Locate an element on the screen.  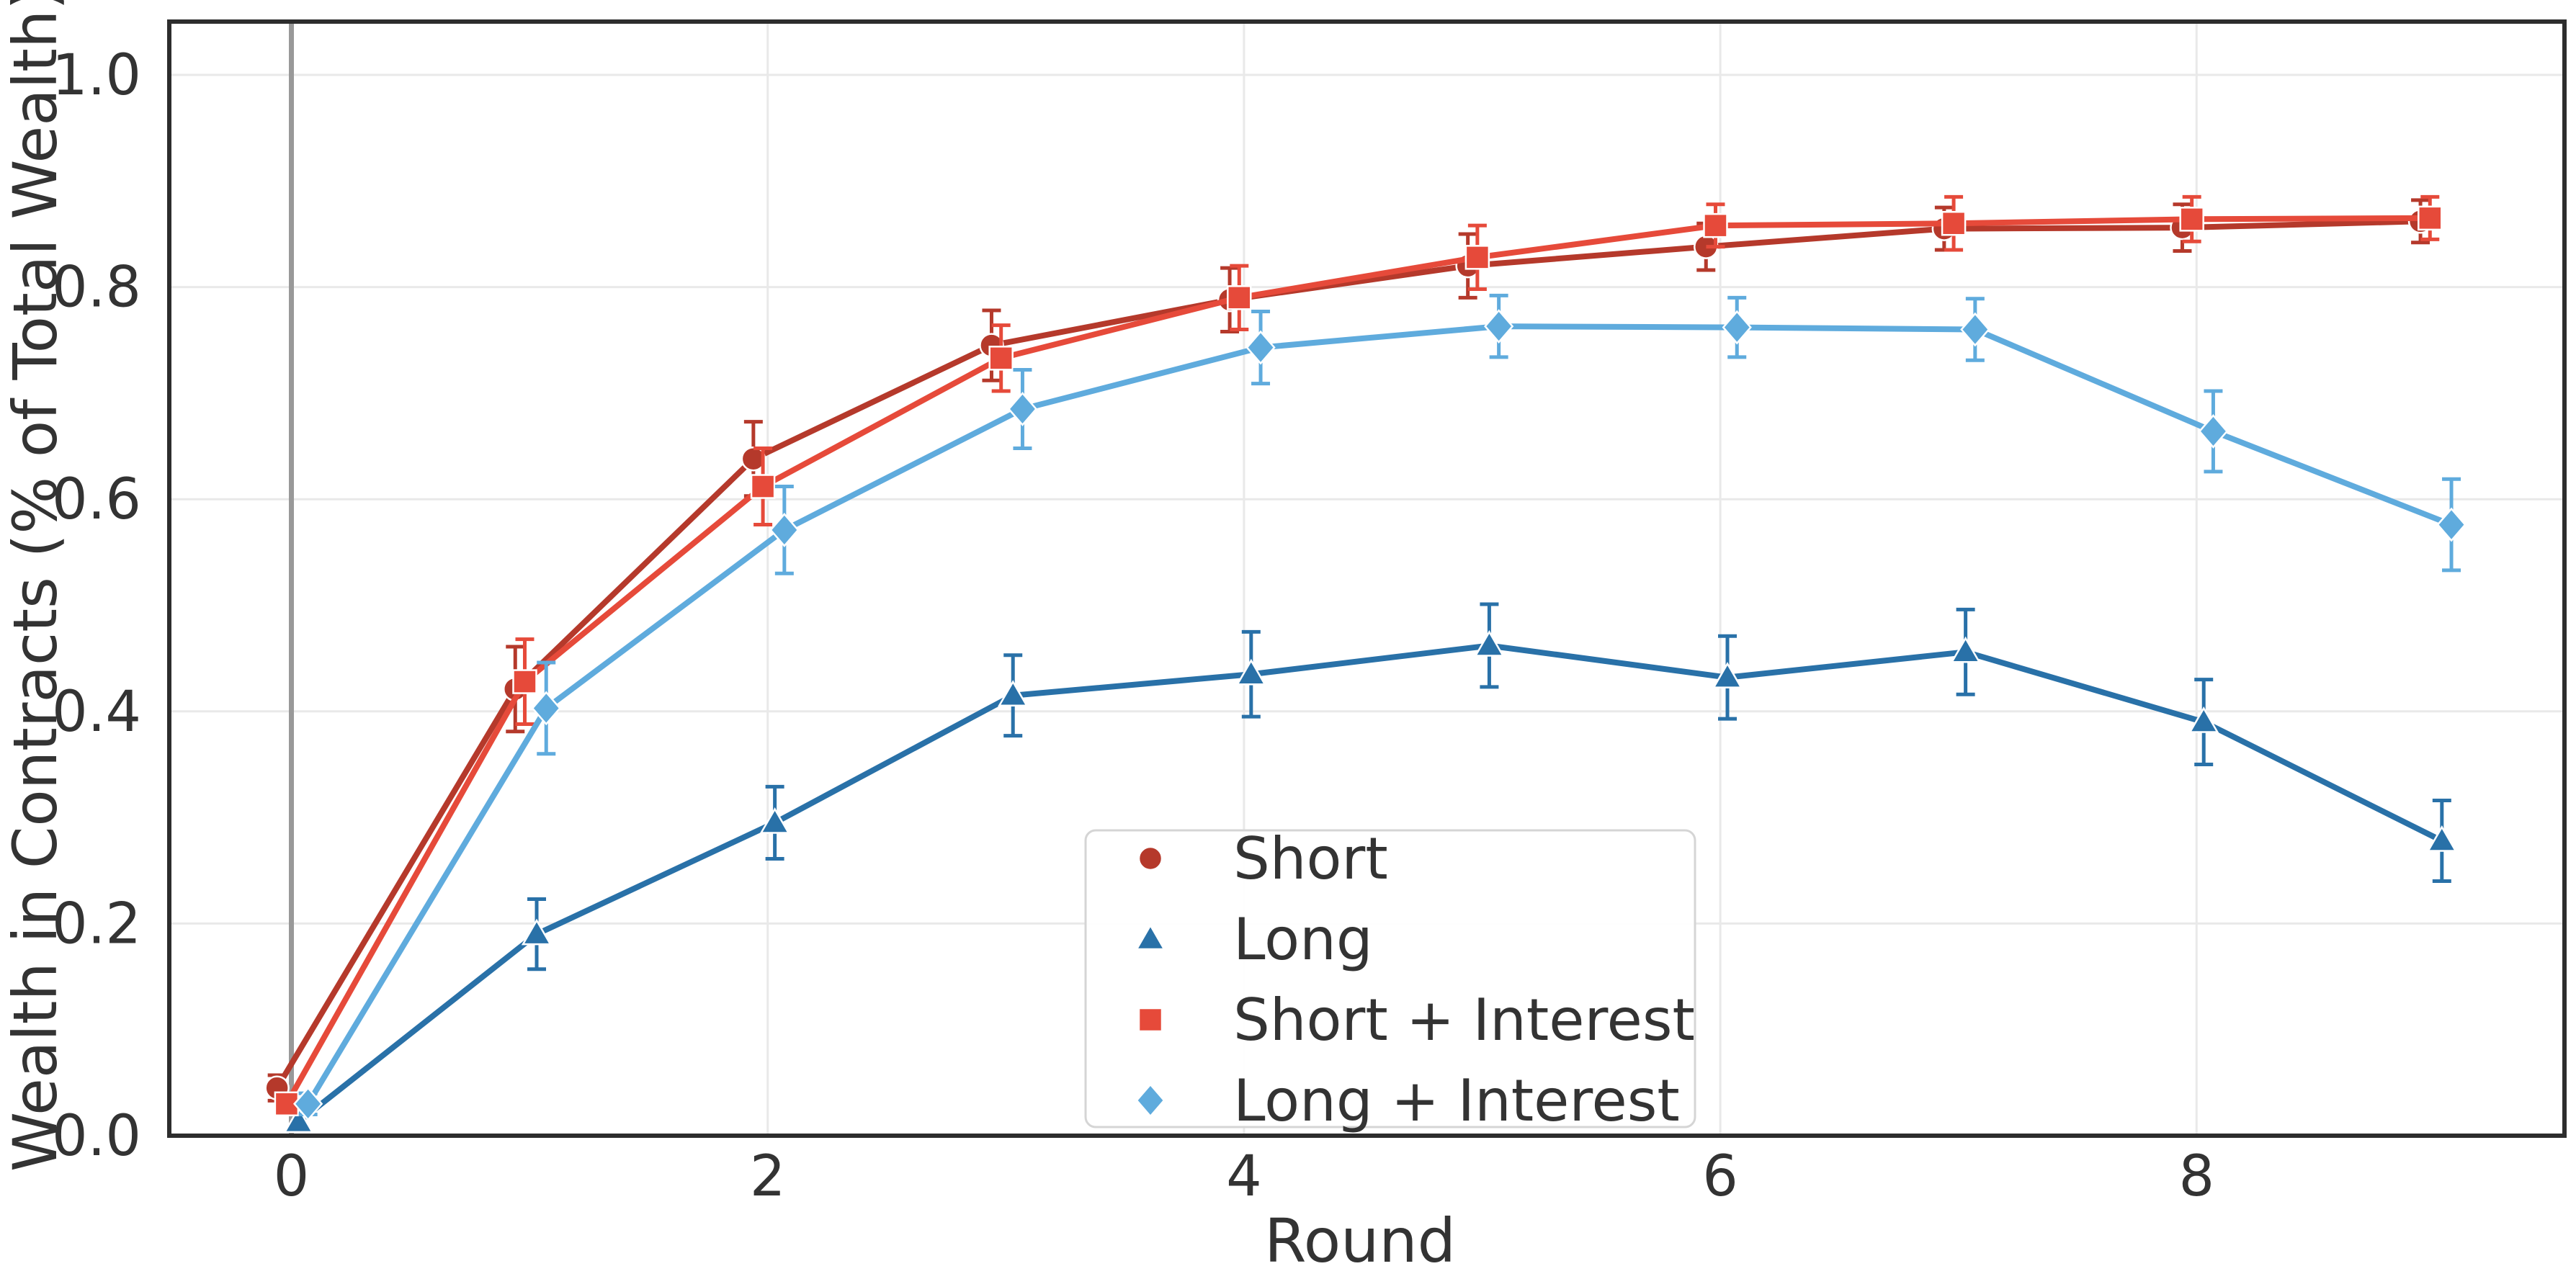
y-tick-label: 0.6 is located at coordinates (96, 500).